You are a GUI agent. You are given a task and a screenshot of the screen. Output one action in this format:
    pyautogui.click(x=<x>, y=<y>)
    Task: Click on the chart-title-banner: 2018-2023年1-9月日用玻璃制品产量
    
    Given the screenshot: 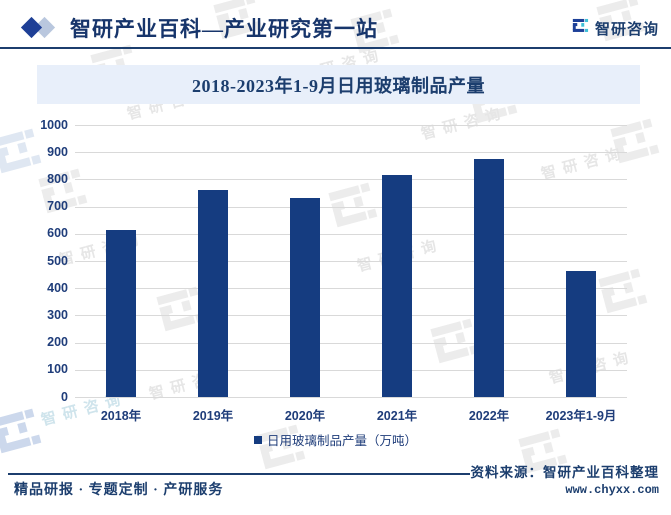 What is the action you would take?
    pyautogui.click(x=338, y=84)
    